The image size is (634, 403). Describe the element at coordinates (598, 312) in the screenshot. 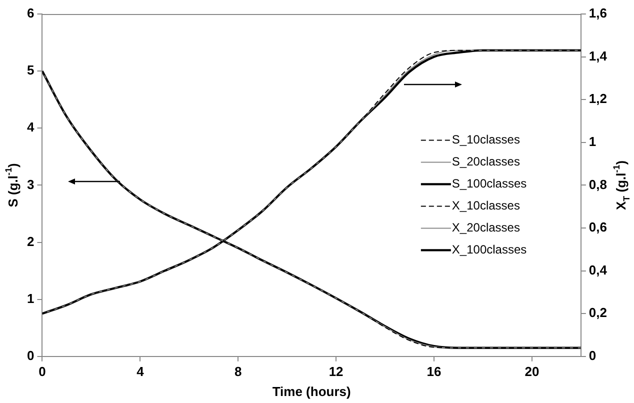

I see `y2-tick-label: 0,2` at that location.